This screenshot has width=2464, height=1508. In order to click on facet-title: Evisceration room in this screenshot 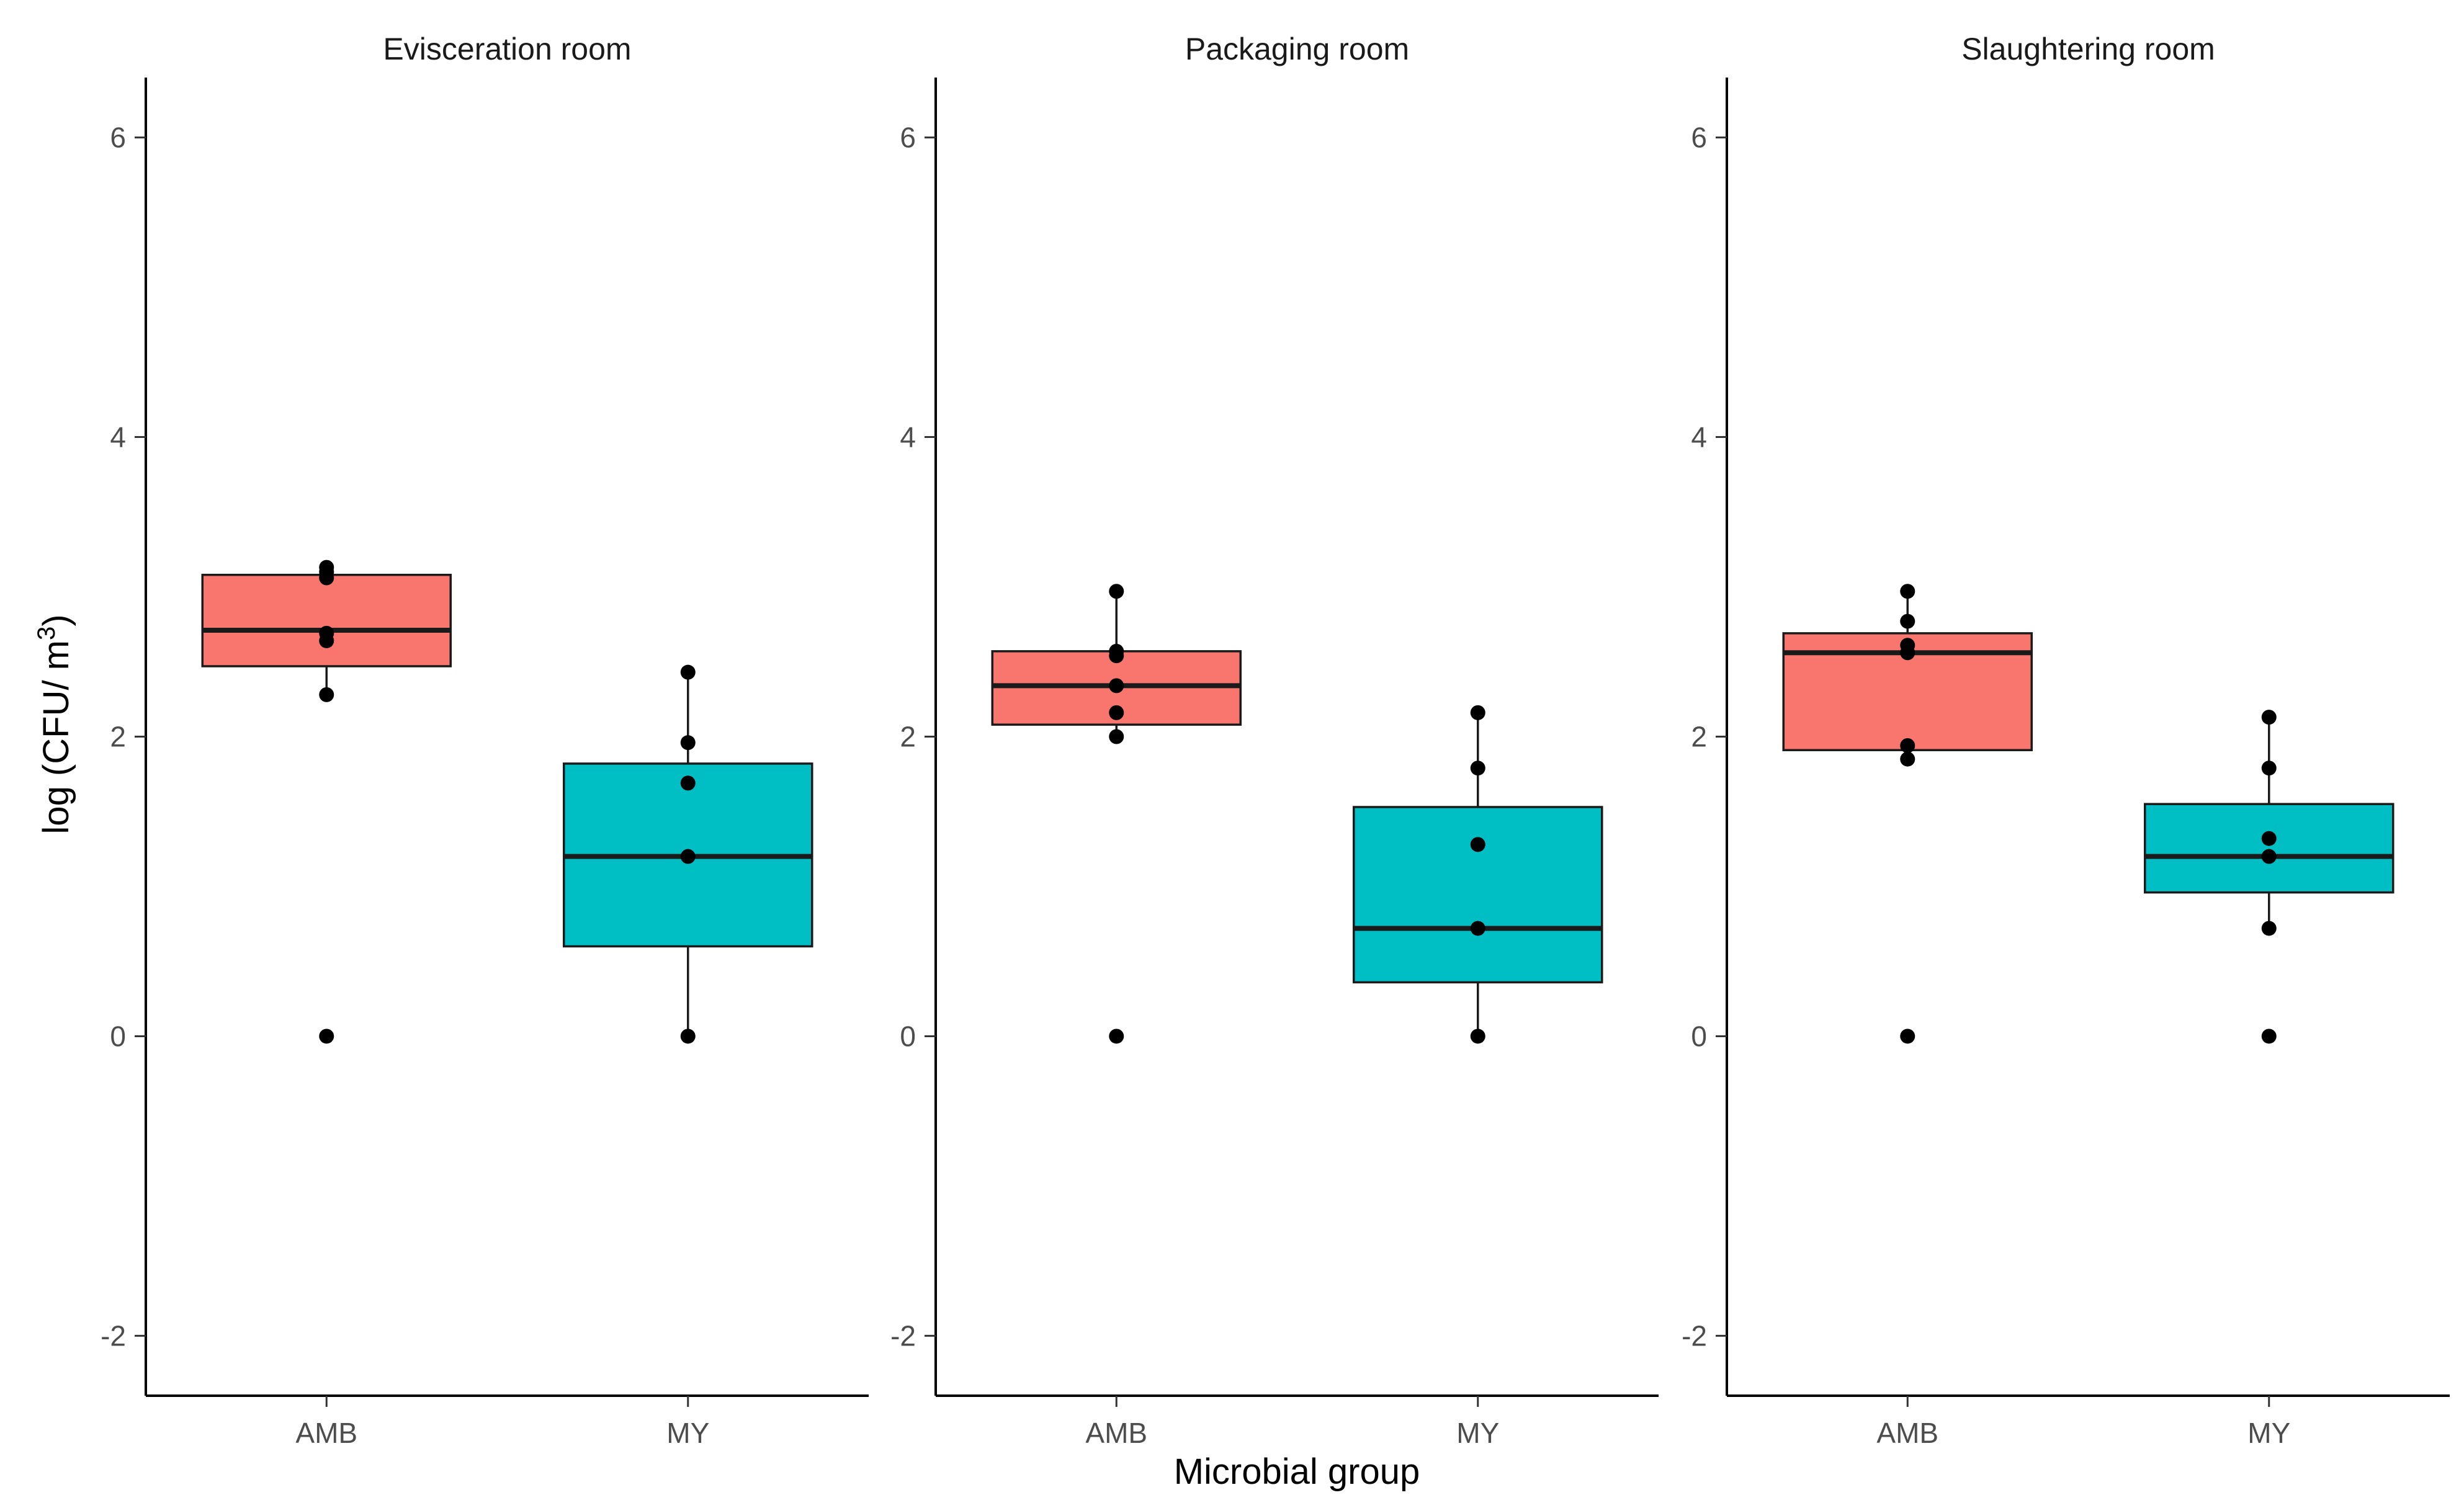, I will do `click(507, 49)`.